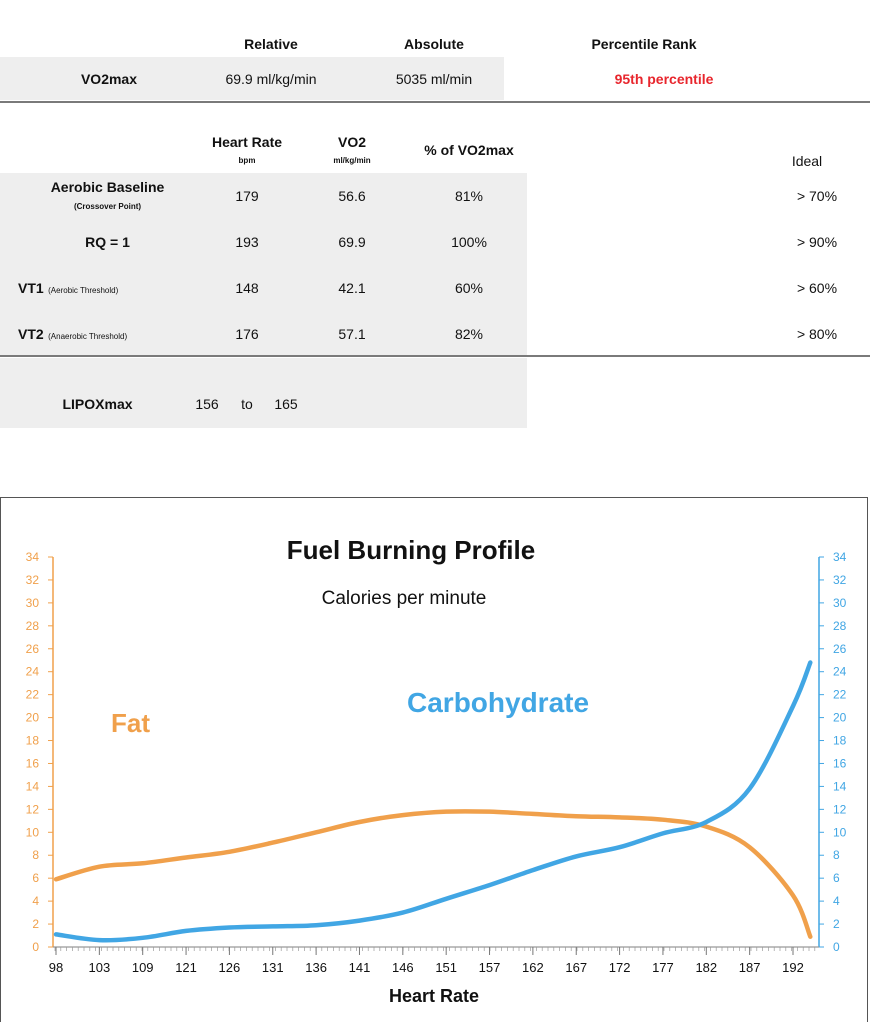 The width and height of the screenshot is (870, 1028). What do you see at coordinates (840, 672) in the screenshot?
I see `y-tick-label-right: 24` at bounding box center [840, 672].